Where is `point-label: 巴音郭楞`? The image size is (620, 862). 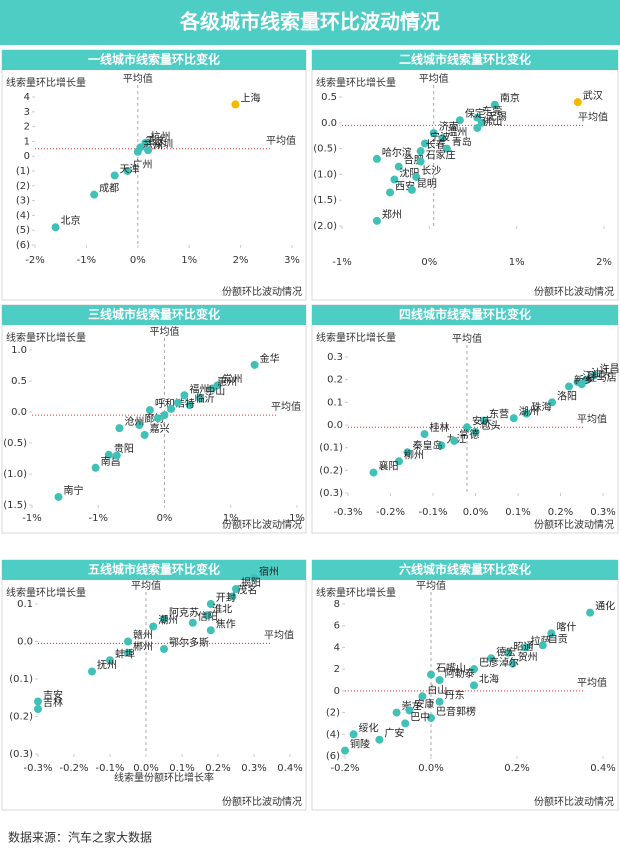
point-label: 巴音郭楞 is located at coordinates (456, 711).